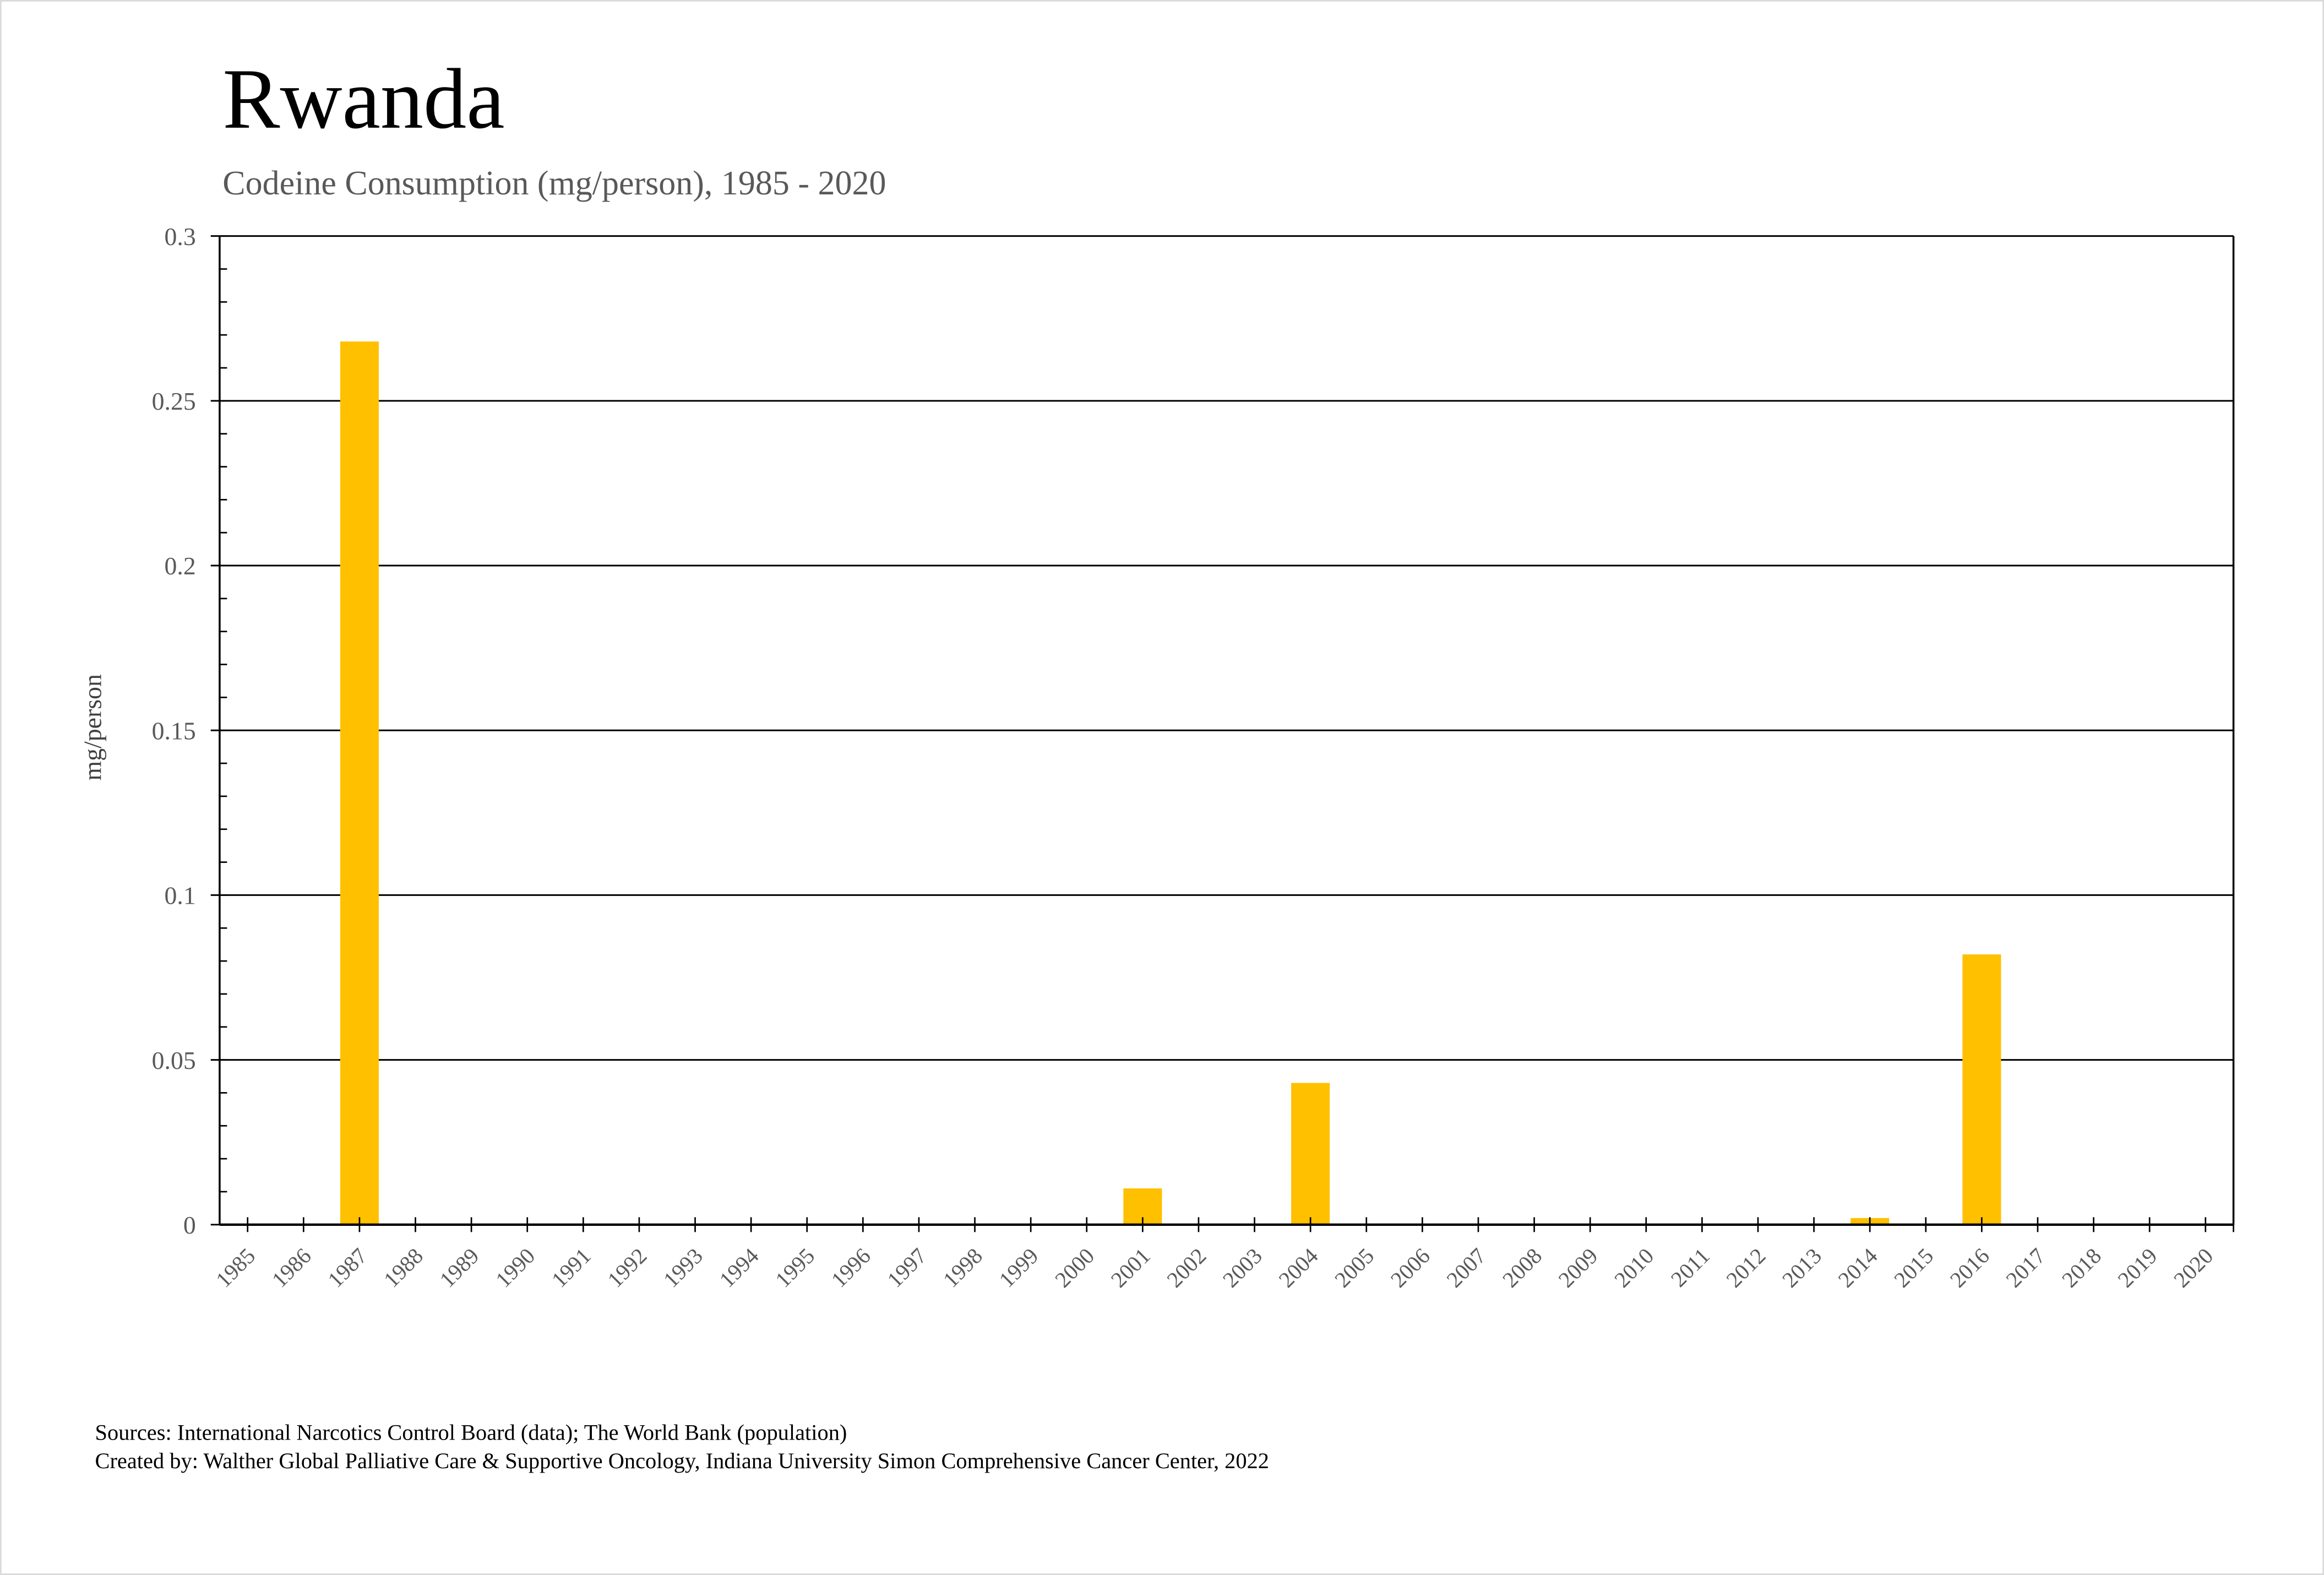  I want to click on bar-1987, so click(360, 783).